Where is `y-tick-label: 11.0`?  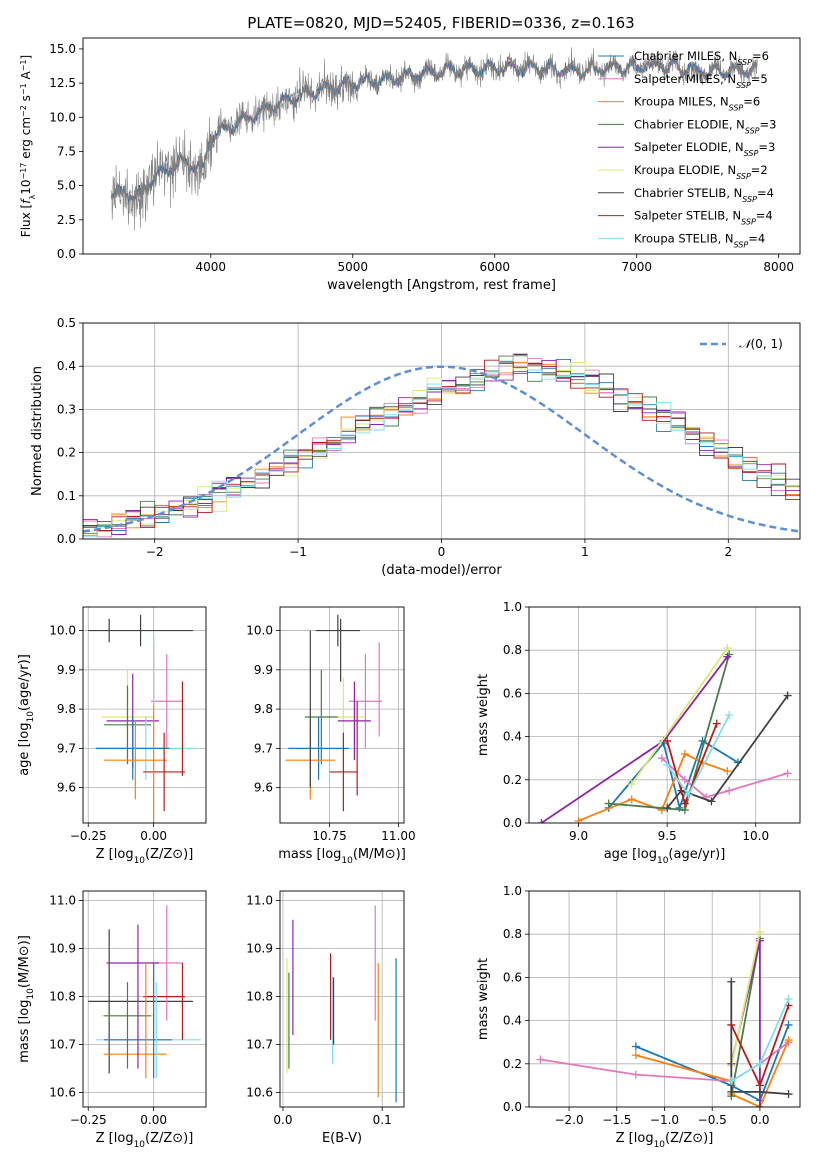 y-tick-label: 11.0 is located at coordinates (62, 901).